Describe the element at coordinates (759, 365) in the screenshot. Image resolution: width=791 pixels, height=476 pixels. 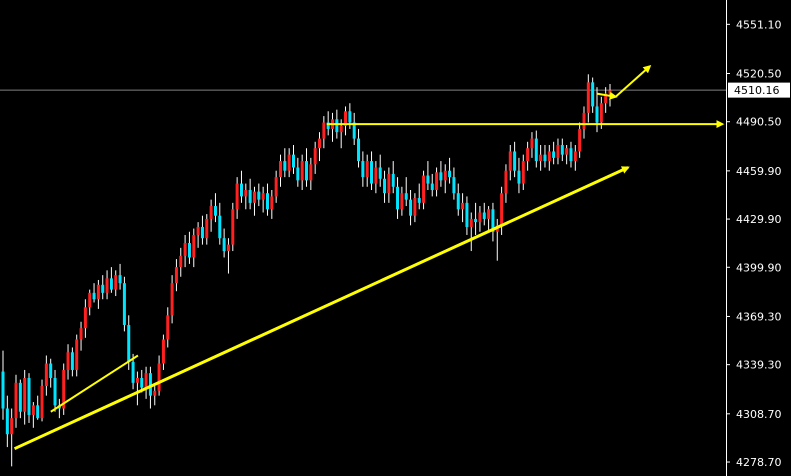
I see `y-tick-label: 4339.30` at that location.